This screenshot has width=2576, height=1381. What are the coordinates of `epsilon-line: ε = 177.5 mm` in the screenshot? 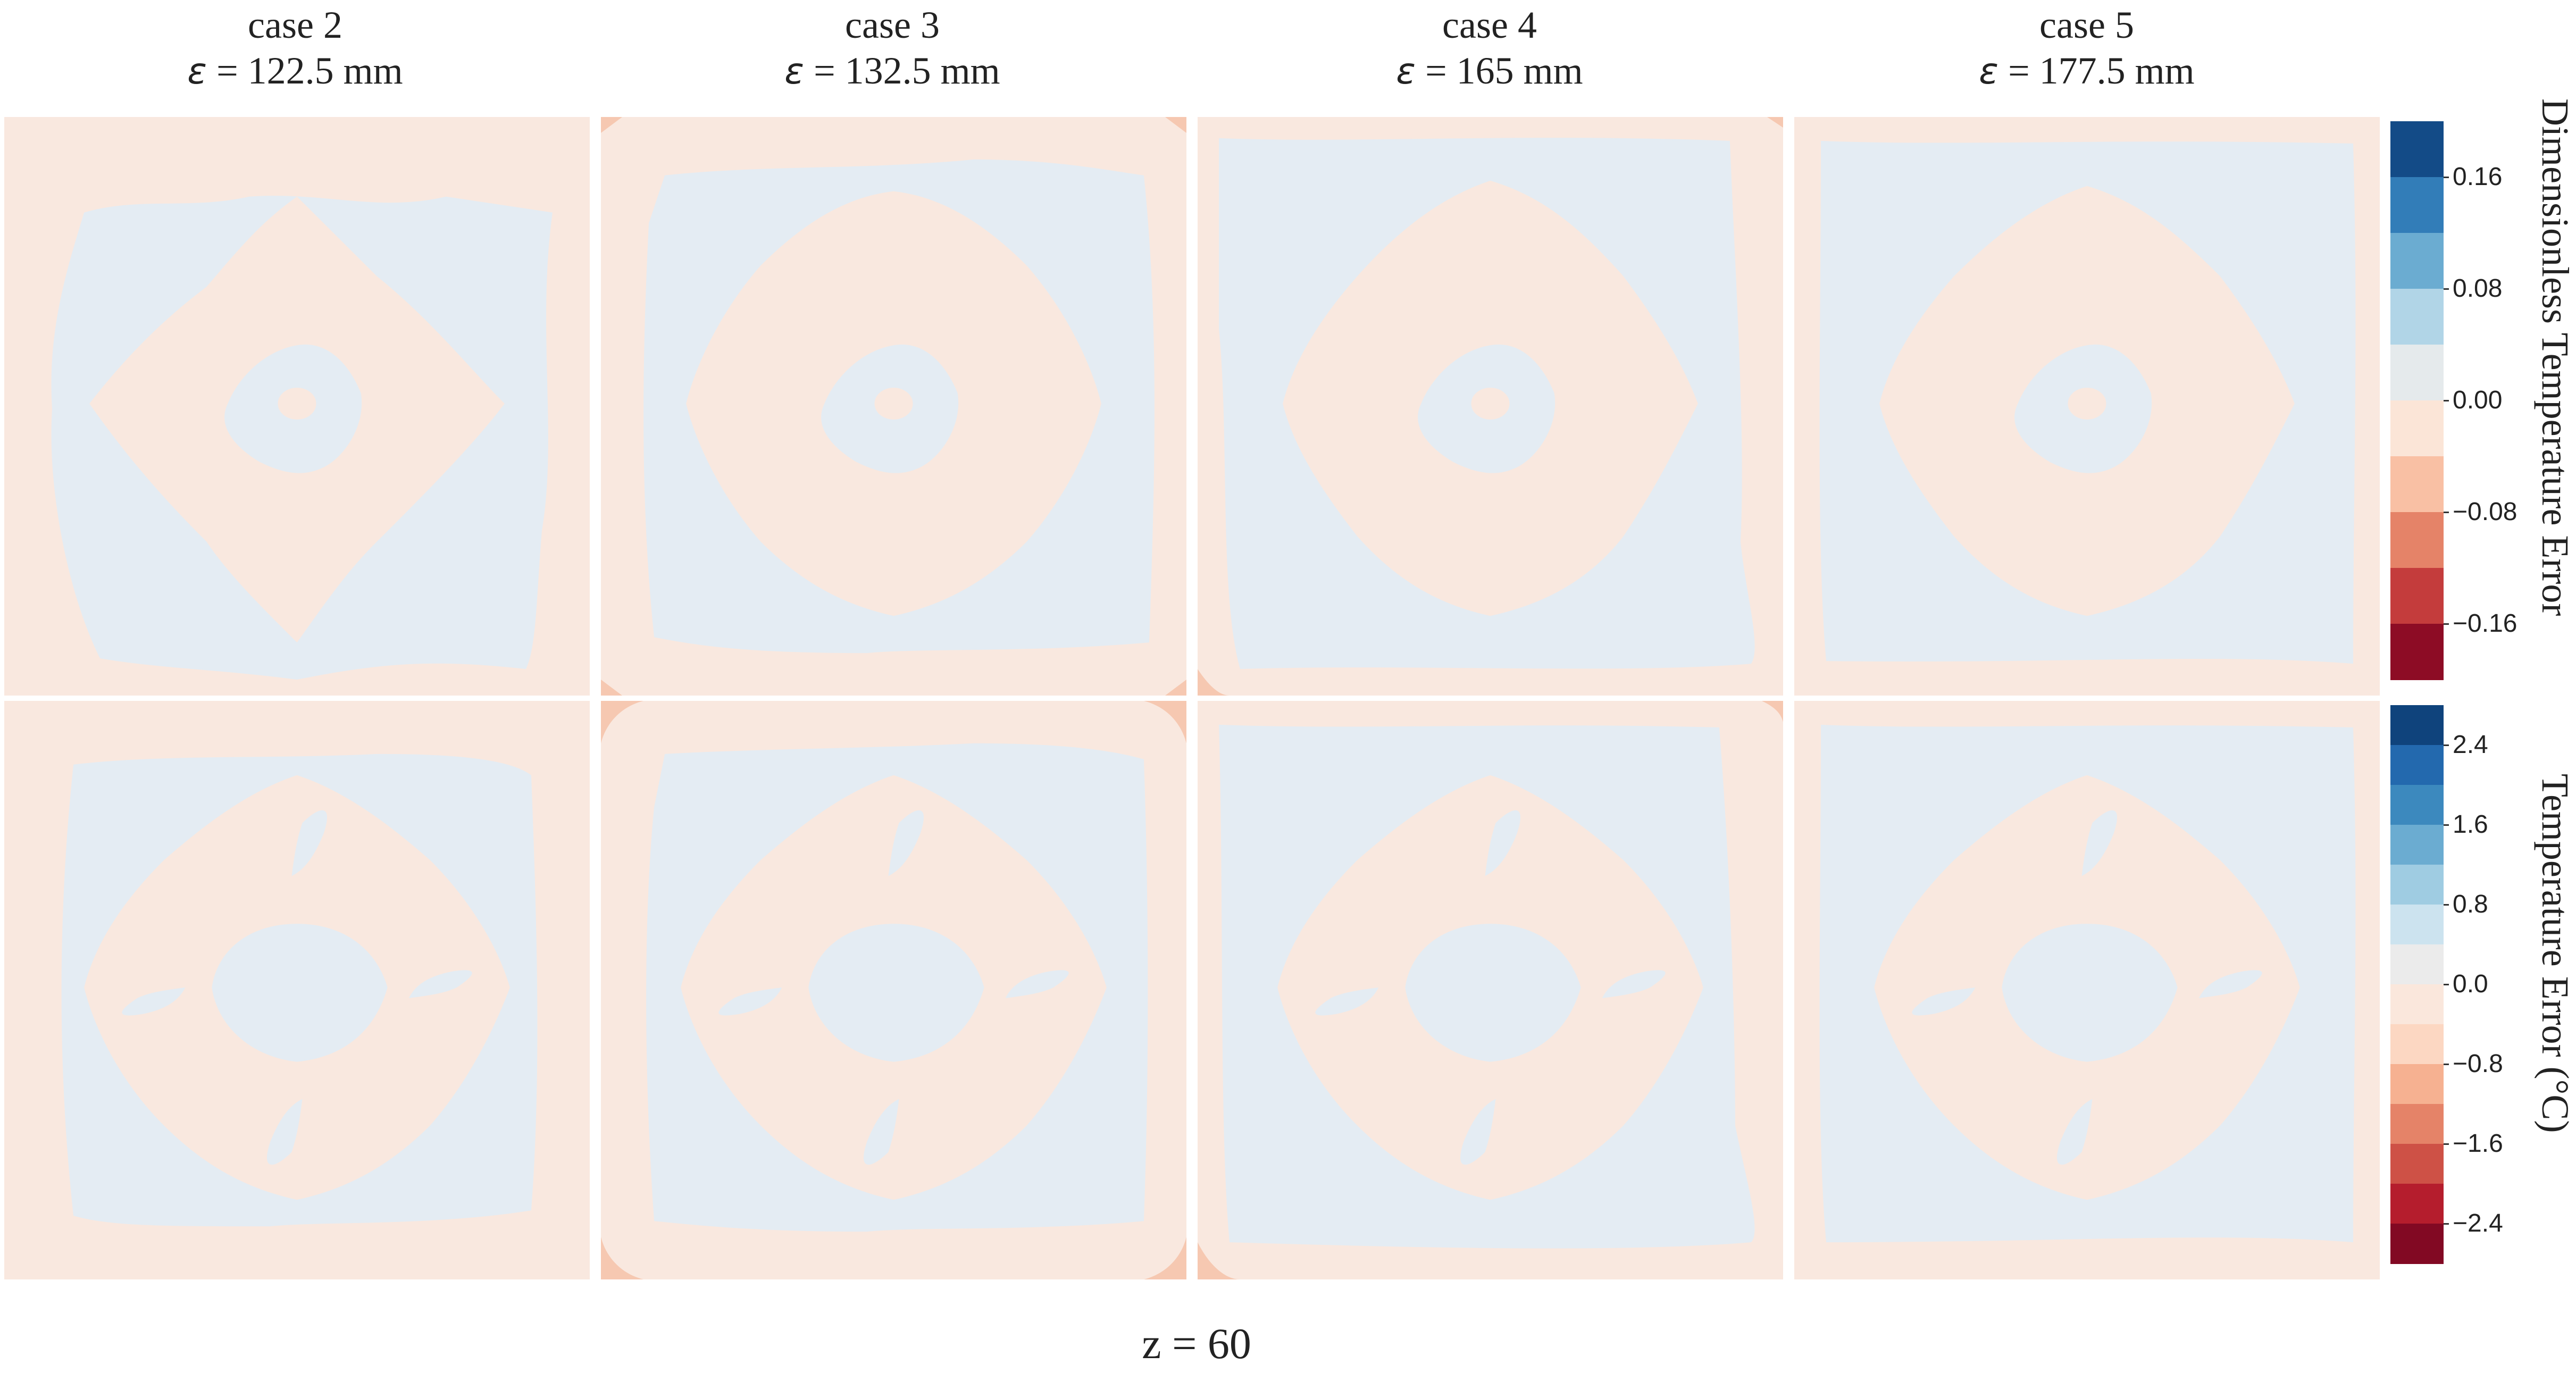 It's located at (2086, 72).